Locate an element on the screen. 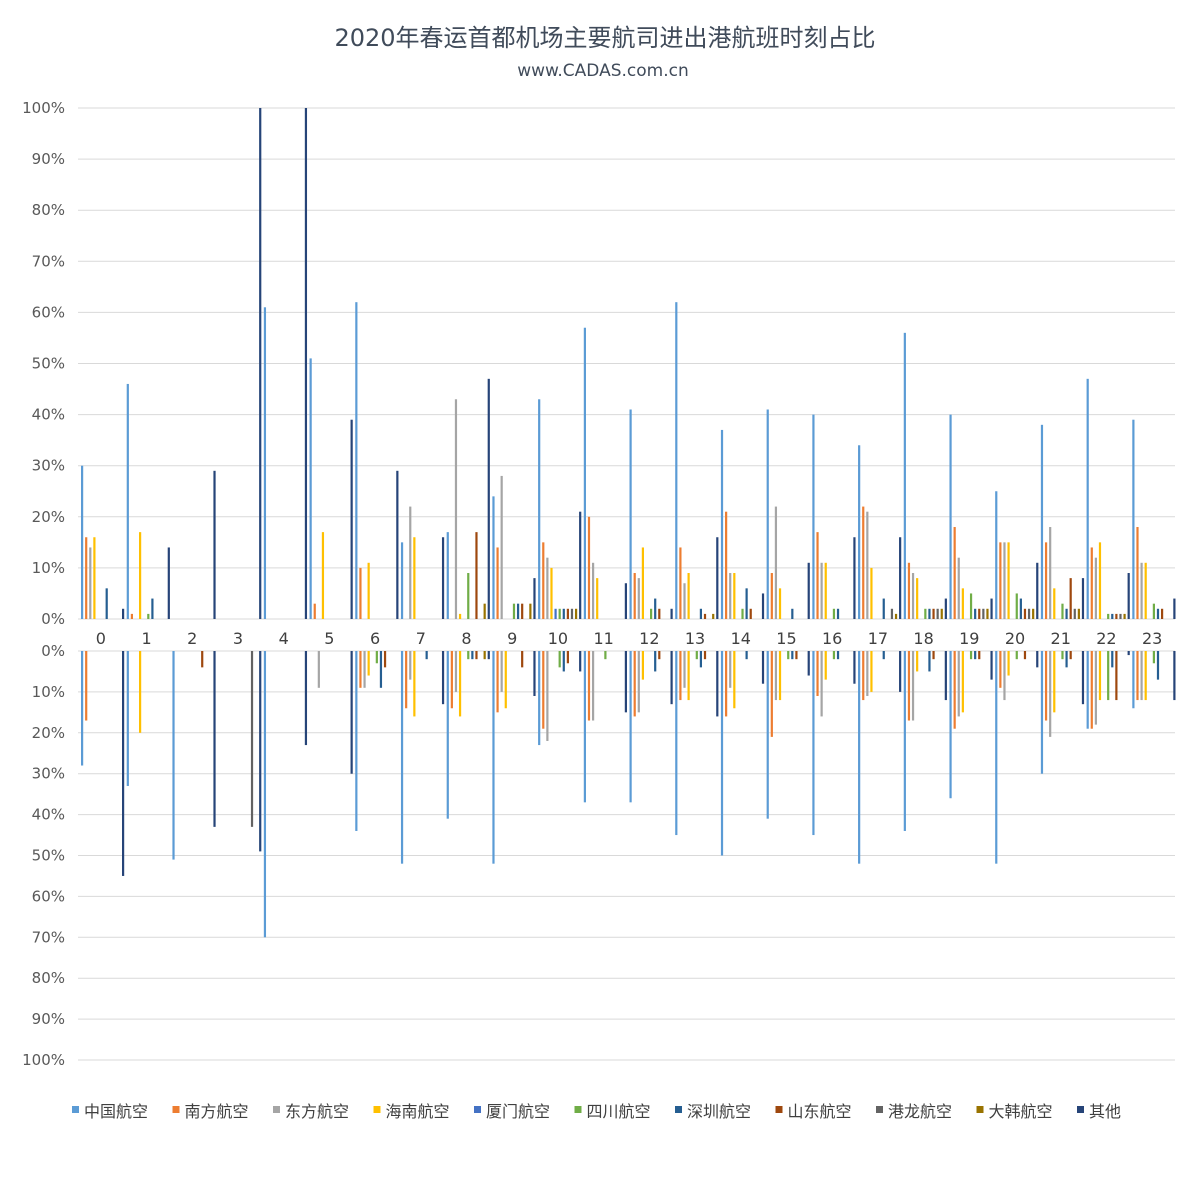 This screenshot has height=1193, width=1198. y-tick-bottom-30: 30% is located at coordinates (48, 774).